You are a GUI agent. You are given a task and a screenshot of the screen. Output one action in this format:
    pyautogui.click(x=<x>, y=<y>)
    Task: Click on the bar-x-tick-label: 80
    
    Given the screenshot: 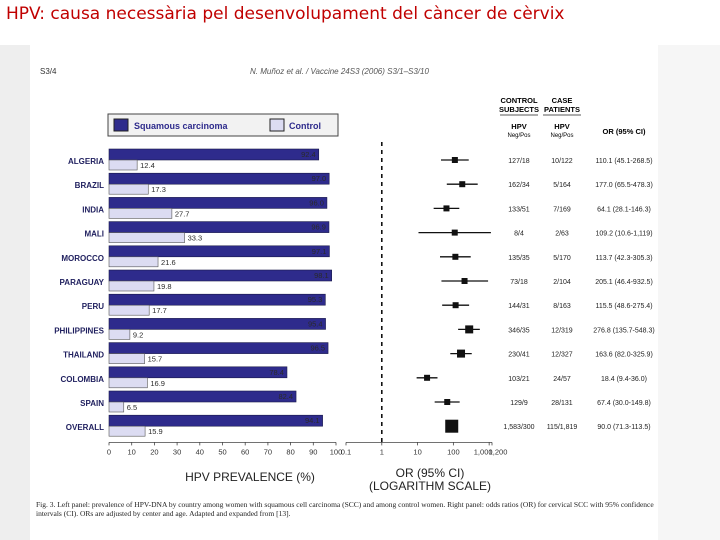 What is the action you would take?
    pyautogui.click(x=290, y=451)
    